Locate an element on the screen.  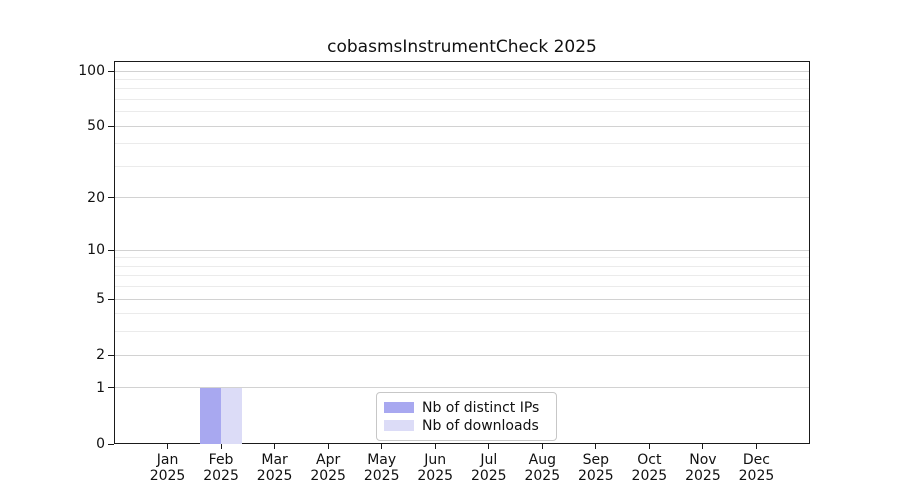
x-tick-label: Apr 2025 is located at coordinates (328, 468).